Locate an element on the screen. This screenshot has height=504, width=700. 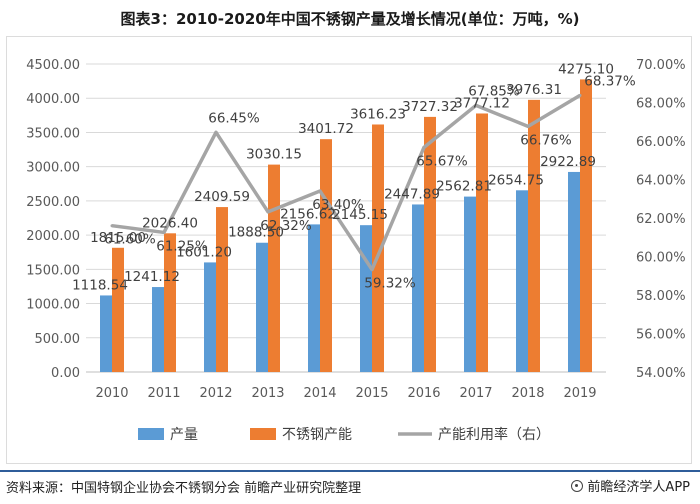
label-capacity: 3727.32 is located at coordinates (430, 107).